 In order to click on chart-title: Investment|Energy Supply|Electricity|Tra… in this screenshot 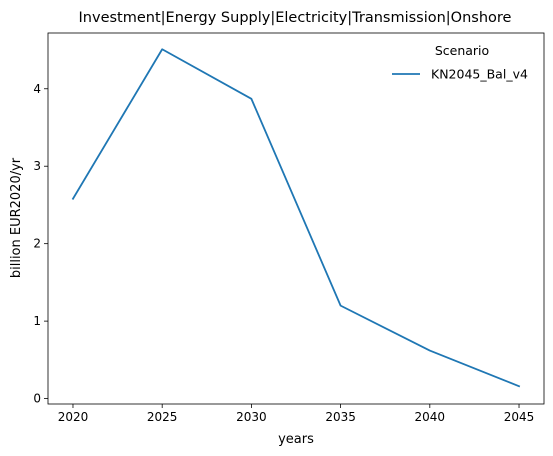, I will do `click(295, 18)`.